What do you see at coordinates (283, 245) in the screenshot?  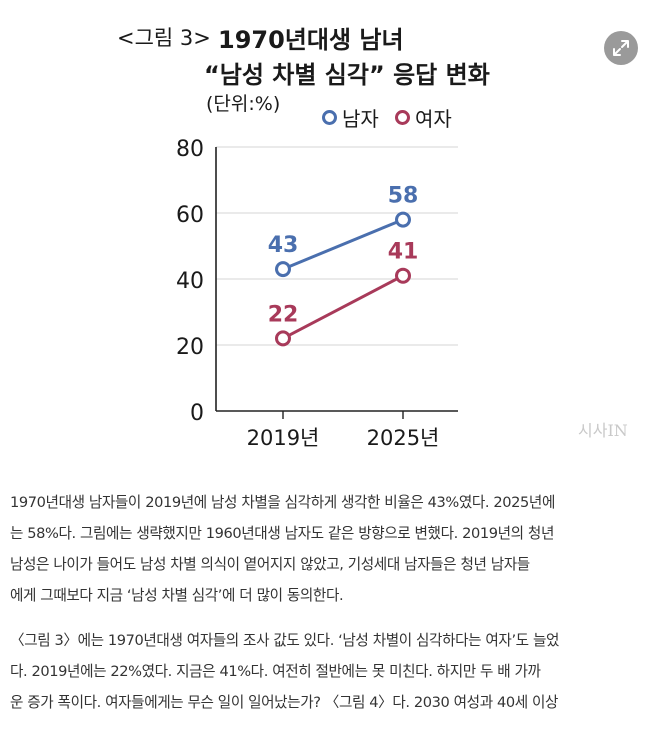 I see `data-label: 43` at bounding box center [283, 245].